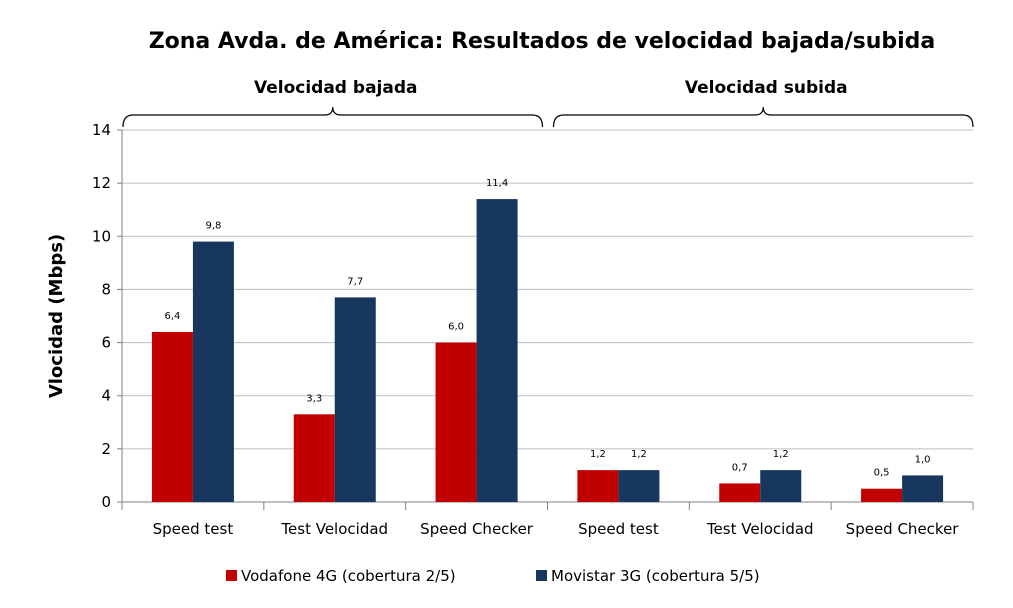  I want to click on group-label: Velocidad bajada, so click(335, 88).